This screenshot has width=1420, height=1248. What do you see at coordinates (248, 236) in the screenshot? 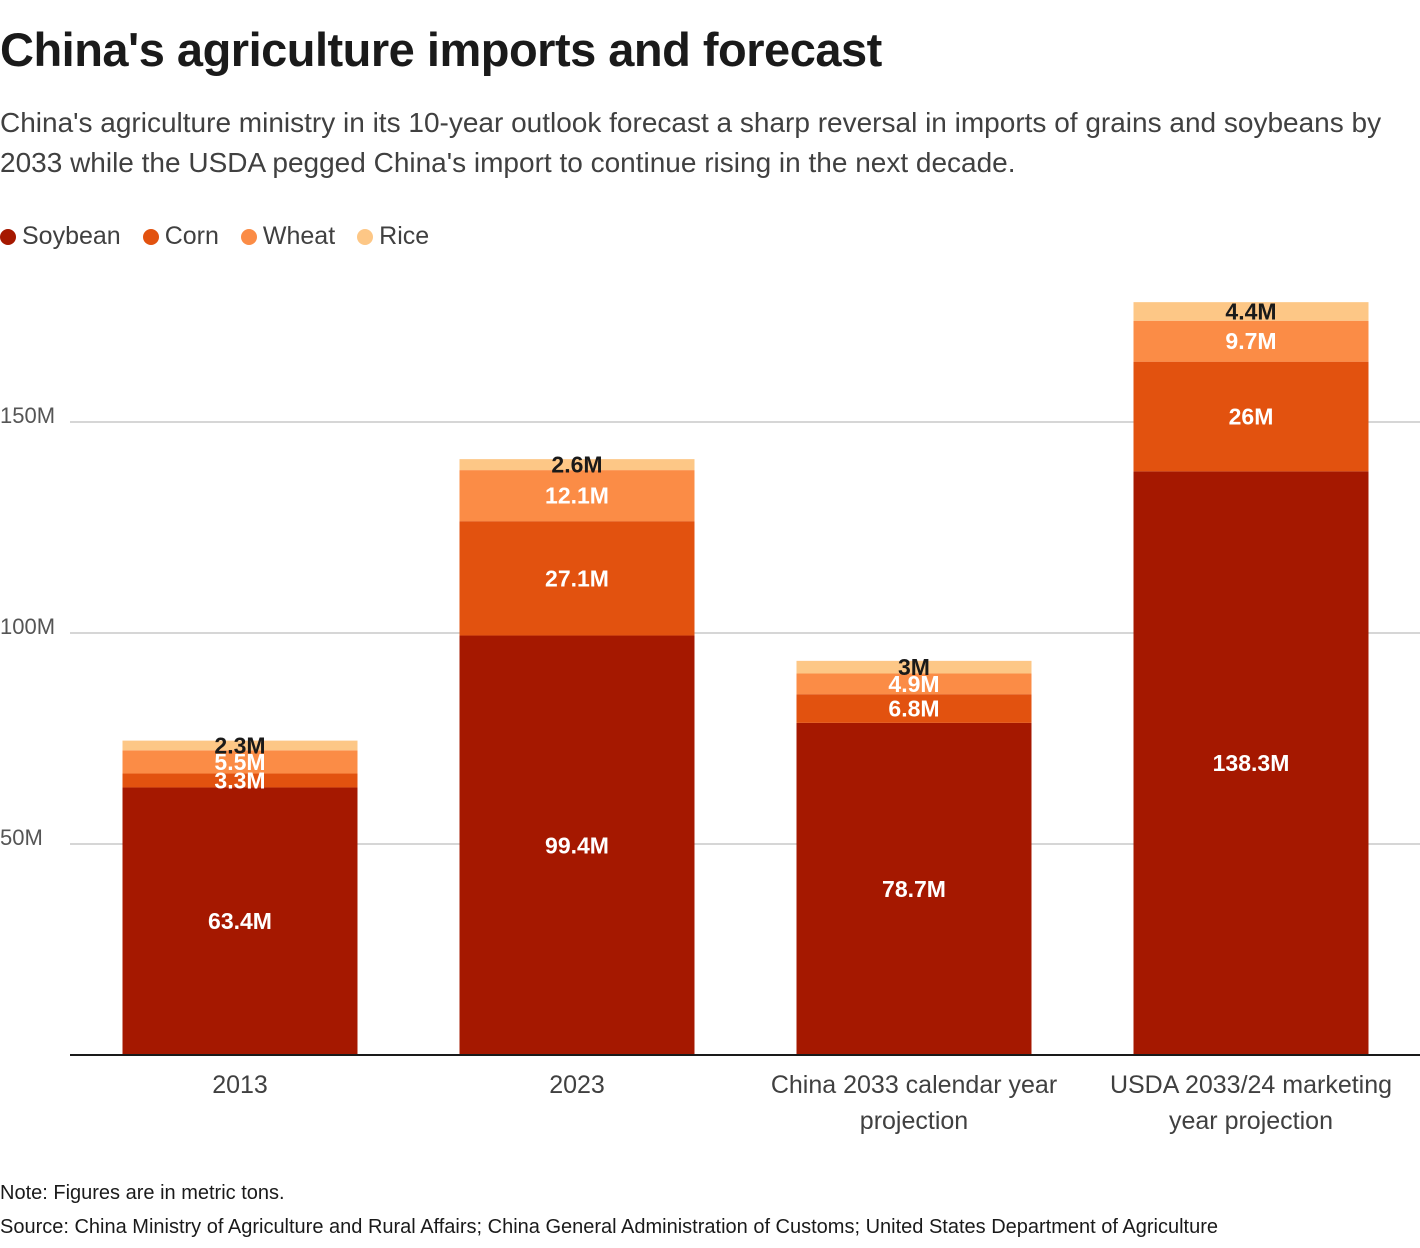
I see `legend-swatch-wheat` at bounding box center [248, 236].